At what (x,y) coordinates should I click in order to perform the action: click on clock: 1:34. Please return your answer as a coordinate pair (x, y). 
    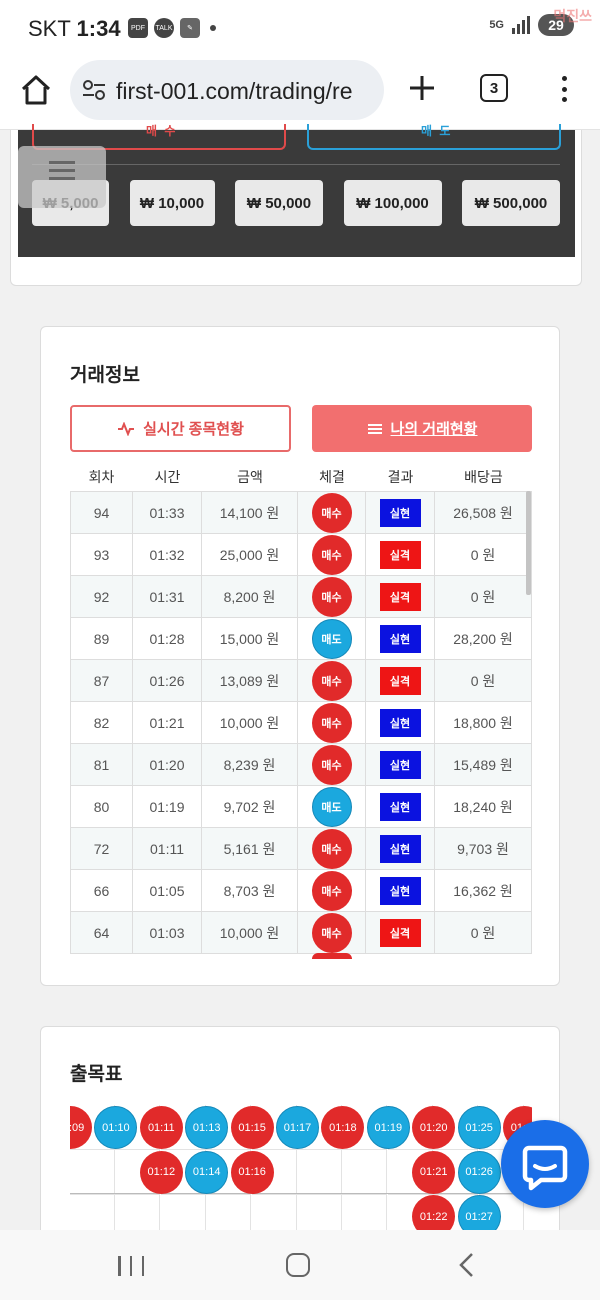
    Looking at the image, I should click on (98, 28).